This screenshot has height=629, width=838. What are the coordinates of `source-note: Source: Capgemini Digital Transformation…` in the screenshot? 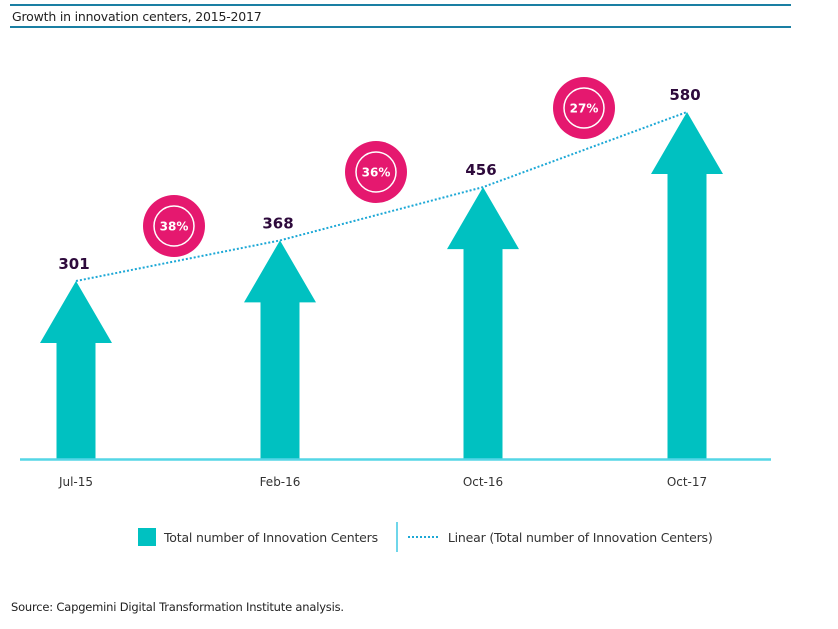 It's located at (177, 607).